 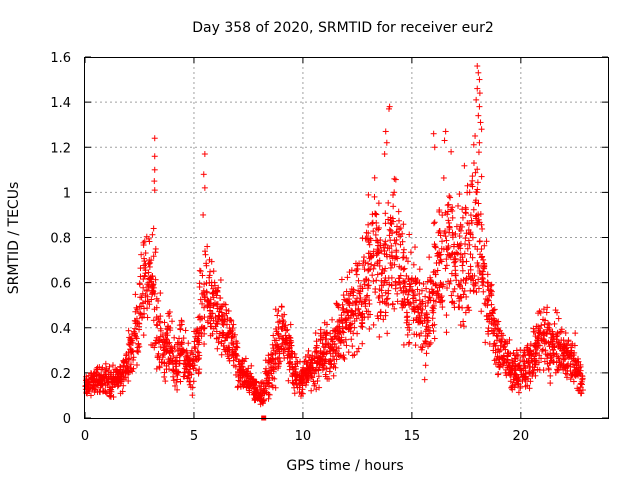 I want to click on x-tick-label: 0, so click(x=85, y=436).